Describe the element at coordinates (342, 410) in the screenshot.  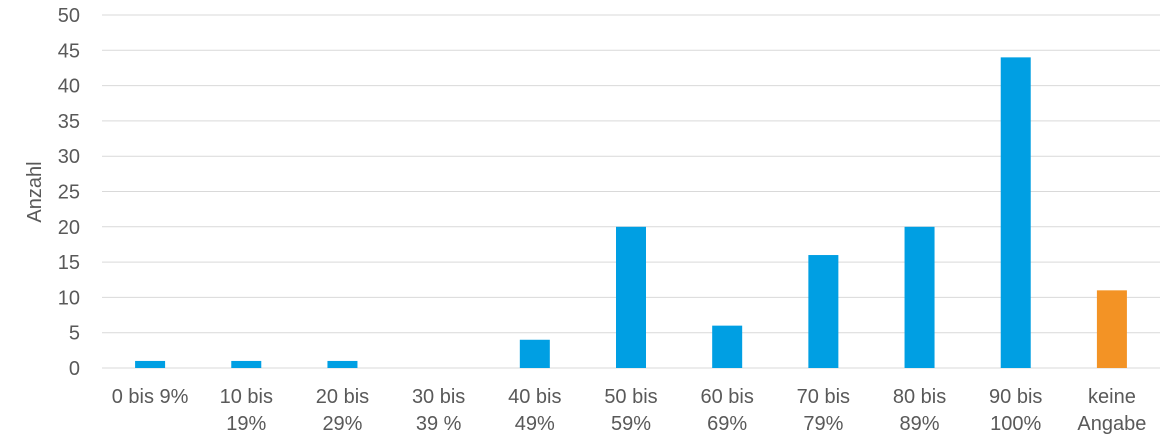
I see `x-tick-label: 20 bis 29%` at that location.